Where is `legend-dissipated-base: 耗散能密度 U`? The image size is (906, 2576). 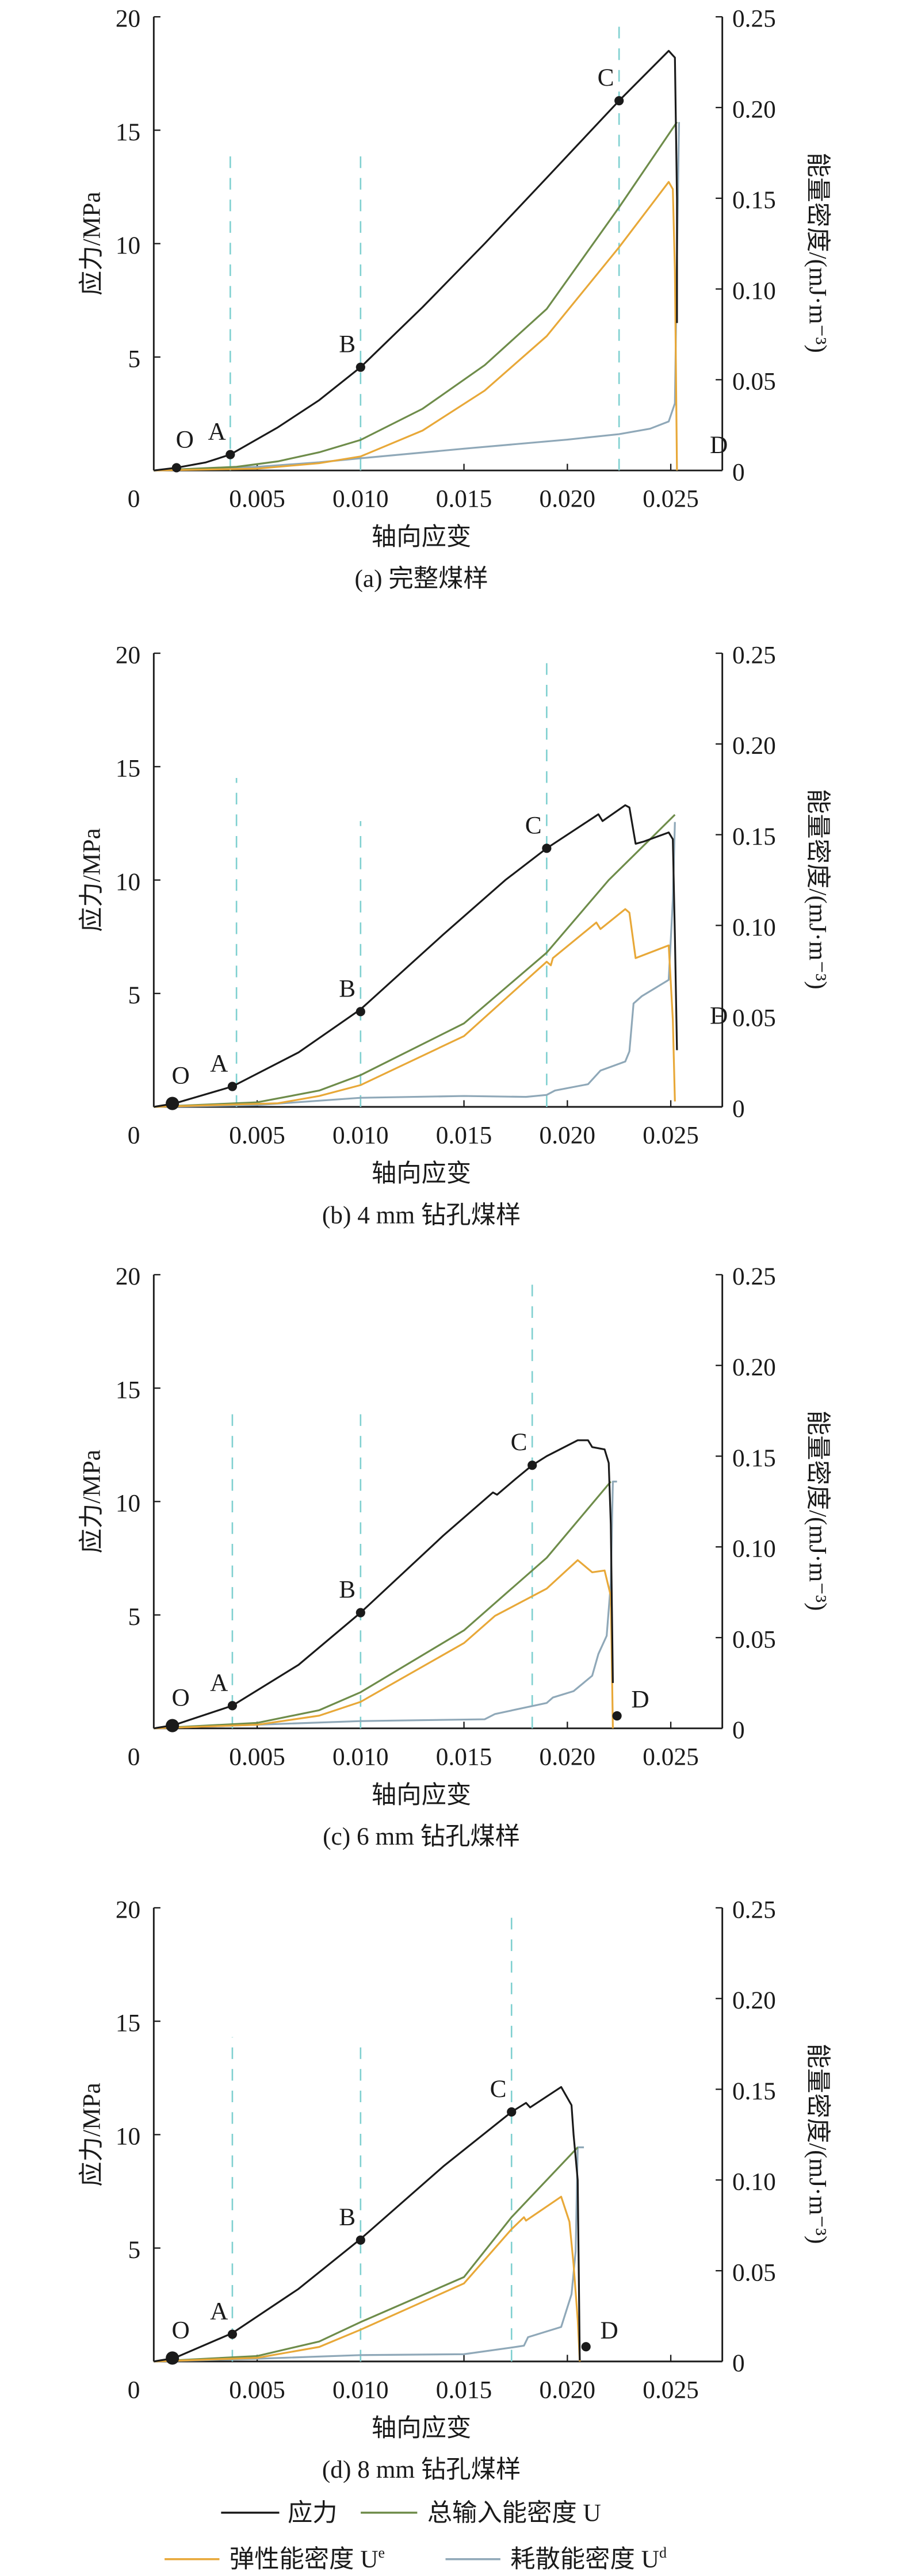 legend-dissipated-base: 耗散能密度 U is located at coordinates (584, 2559).